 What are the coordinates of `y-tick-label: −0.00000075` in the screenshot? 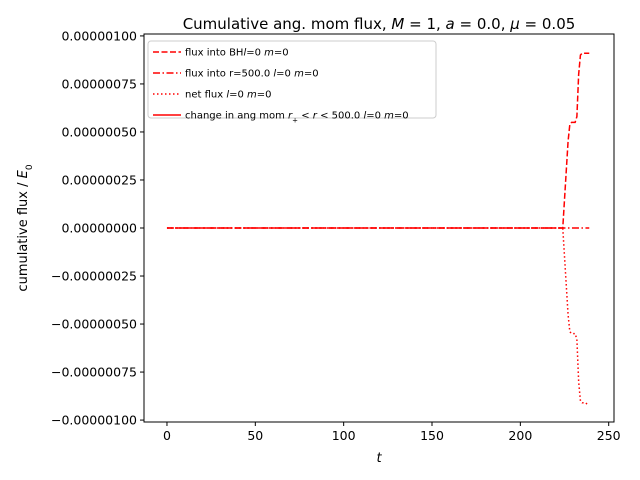 It's located at (94, 372).